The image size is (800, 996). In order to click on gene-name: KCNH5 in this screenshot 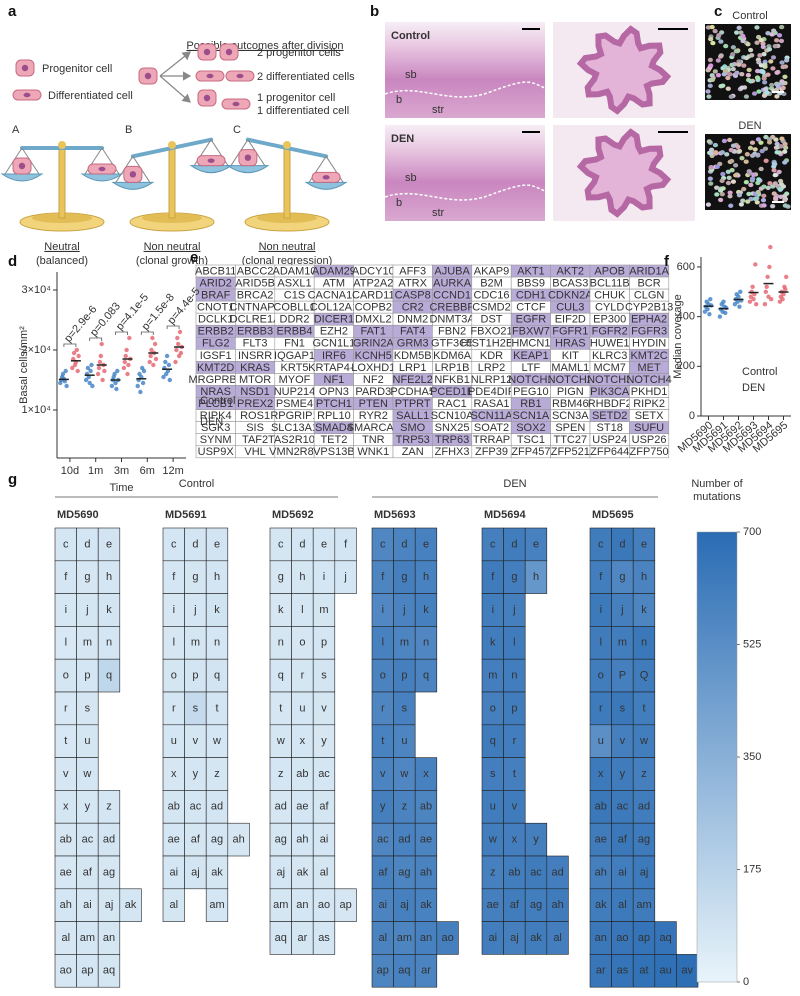, I will do `click(373, 356)`.